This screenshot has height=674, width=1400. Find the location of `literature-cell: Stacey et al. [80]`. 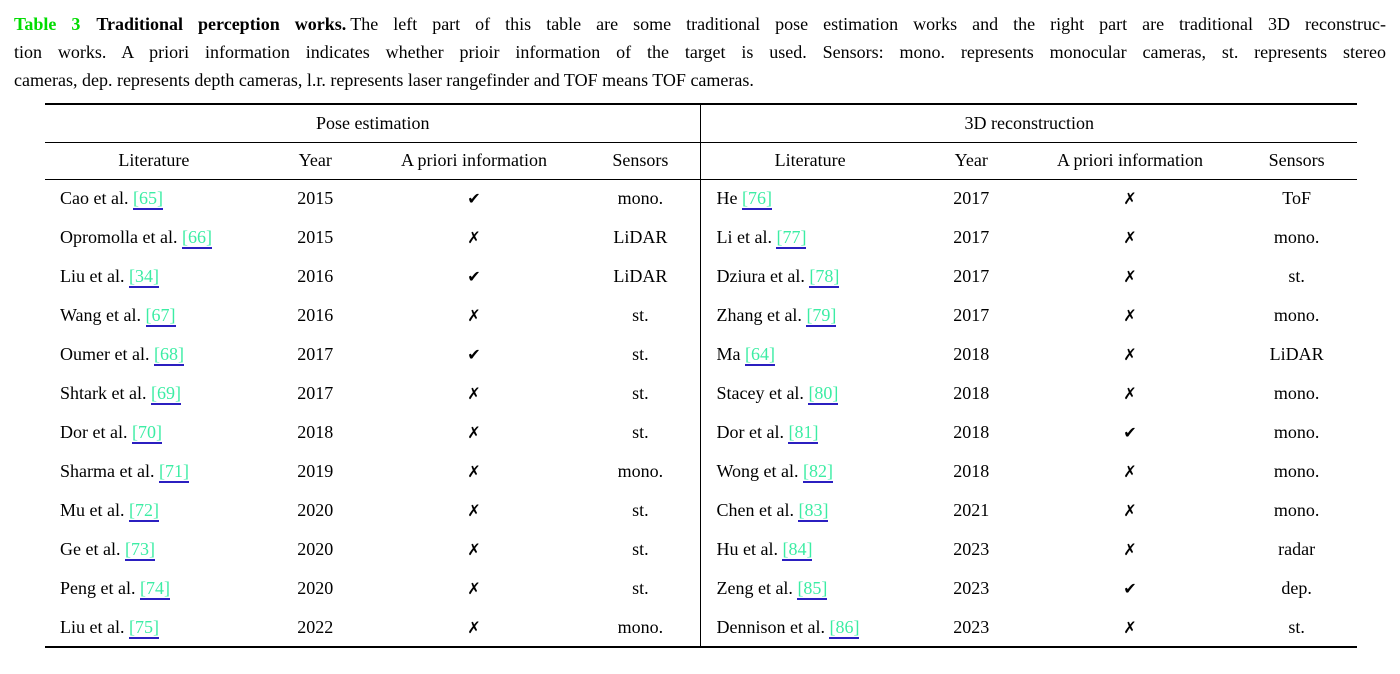

literature-cell: Stacey et al. [80] is located at coordinates (809, 393).